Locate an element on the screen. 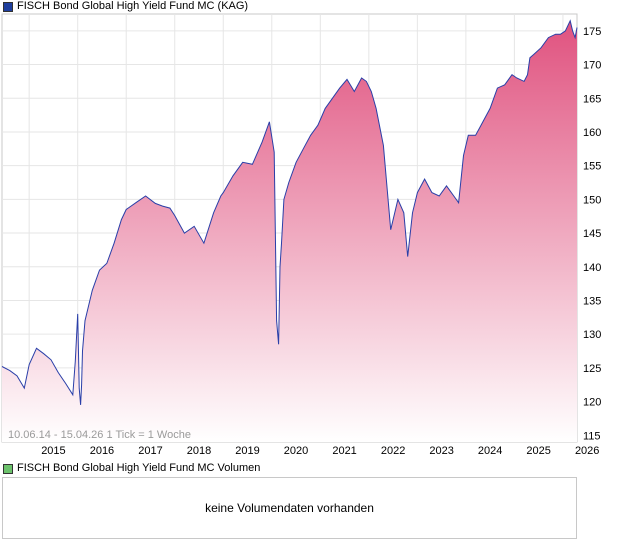 The width and height of the screenshot is (620, 546). y-tick-label: 160 is located at coordinates (592, 133).